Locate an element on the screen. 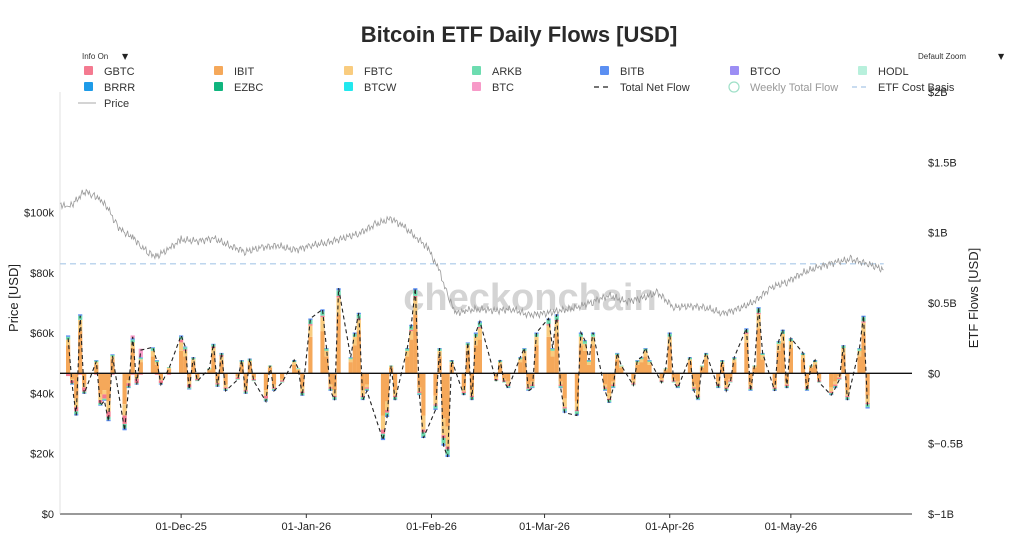  legend-item-weekly-total-flow: Weekly Total Flow is located at coordinates (783, 87).